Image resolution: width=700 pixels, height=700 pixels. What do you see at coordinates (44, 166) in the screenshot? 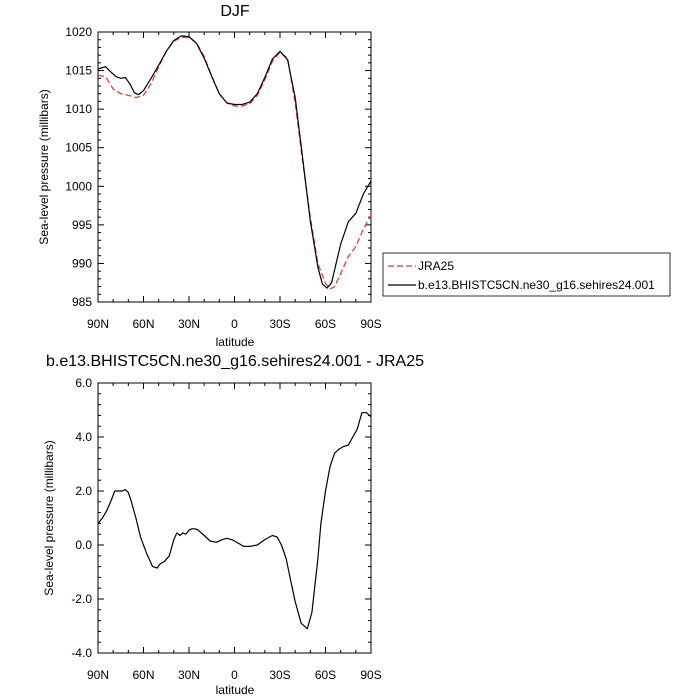
I see `top-y-axis-label: Sea-level pressure (millibars)` at bounding box center [44, 166].